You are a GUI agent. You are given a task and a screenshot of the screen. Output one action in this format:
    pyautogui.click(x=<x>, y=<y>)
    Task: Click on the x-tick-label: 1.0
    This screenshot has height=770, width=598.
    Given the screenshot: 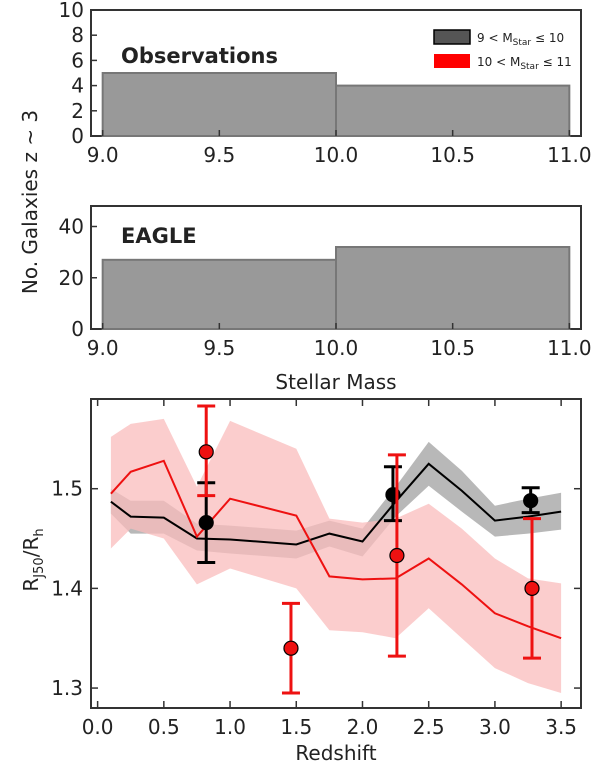 What is the action you would take?
    pyautogui.click(x=230, y=727)
    